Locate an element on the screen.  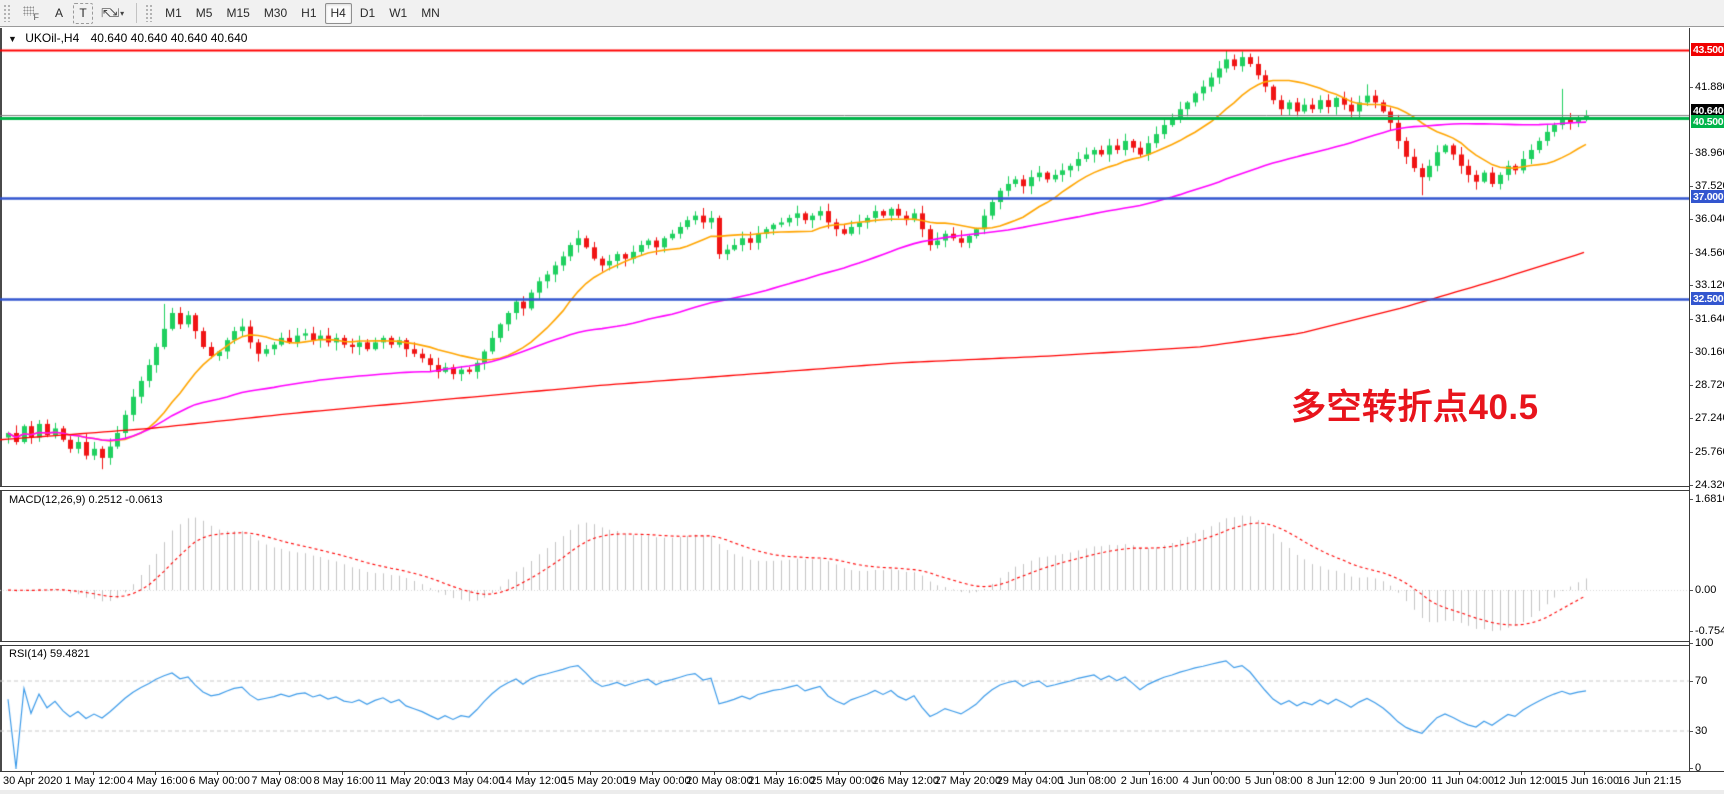
text-label-tool-button: A is located at coordinates (58, 13).